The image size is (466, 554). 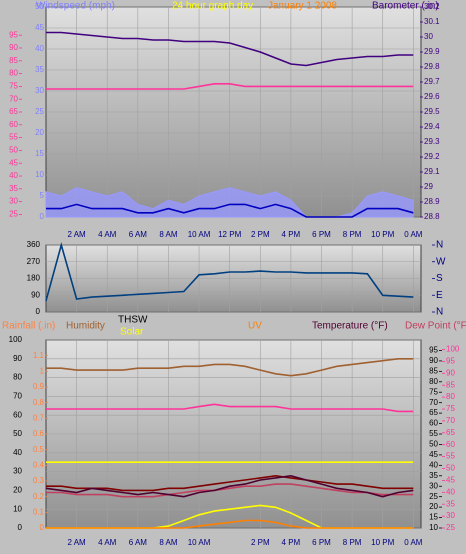 I want to click on y-tick-label: 0.9, so click(x=39, y=386).